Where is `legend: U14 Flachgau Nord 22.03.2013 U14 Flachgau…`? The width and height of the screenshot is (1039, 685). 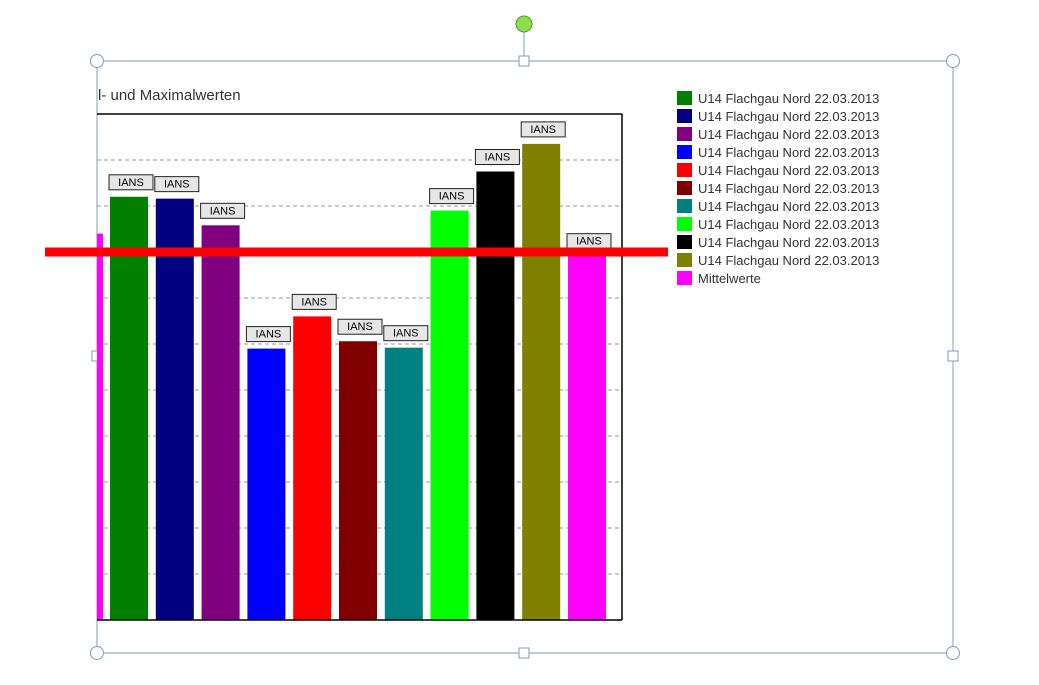 legend: U14 Flachgau Nord 22.03.2013 U14 Flachgau… is located at coordinates (778, 188).